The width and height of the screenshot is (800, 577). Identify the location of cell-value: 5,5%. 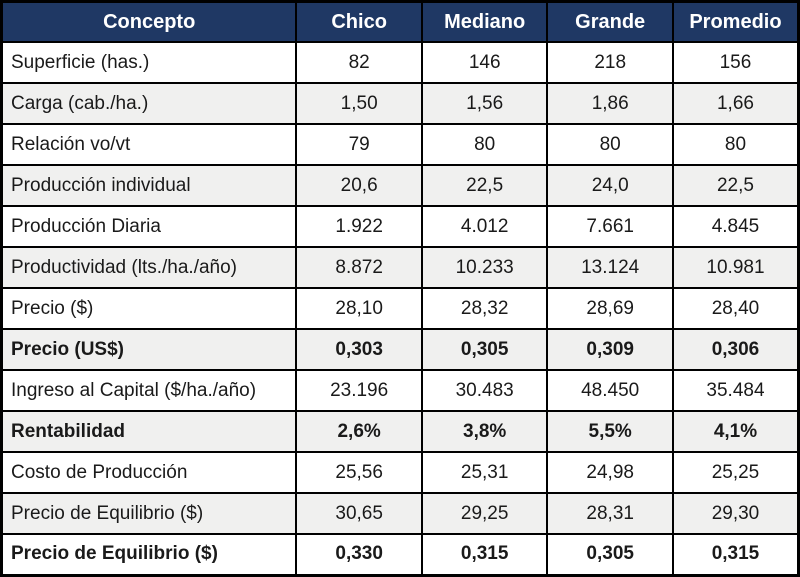
(610, 431).